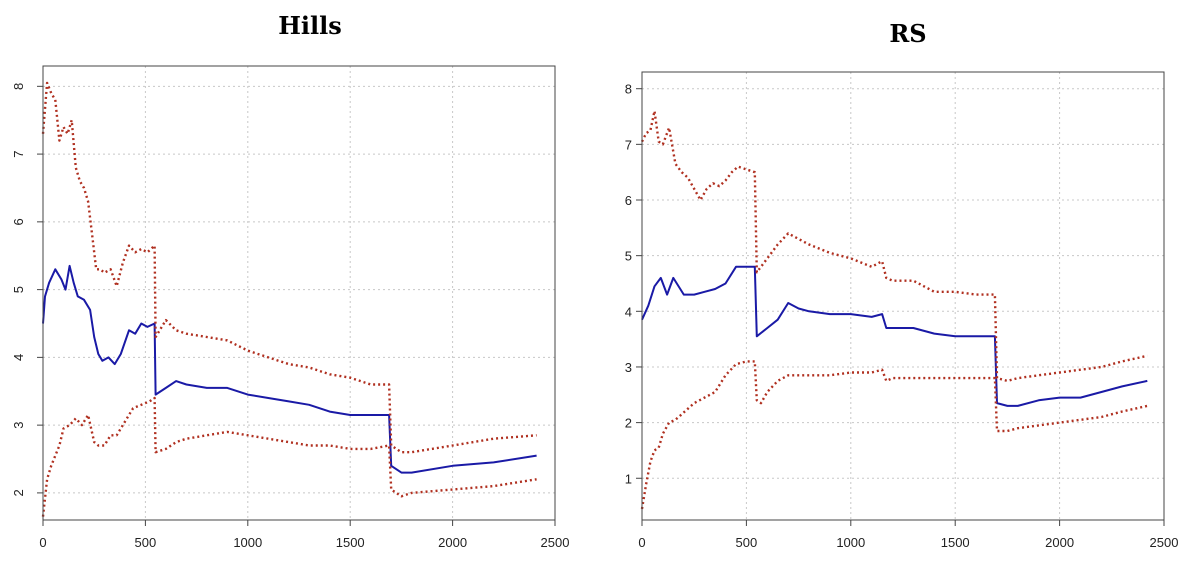  What do you see at coordinates (310, 25) in the screenshot?
I see `hills-chart-title: Hills` at bounding box center [310, 25].